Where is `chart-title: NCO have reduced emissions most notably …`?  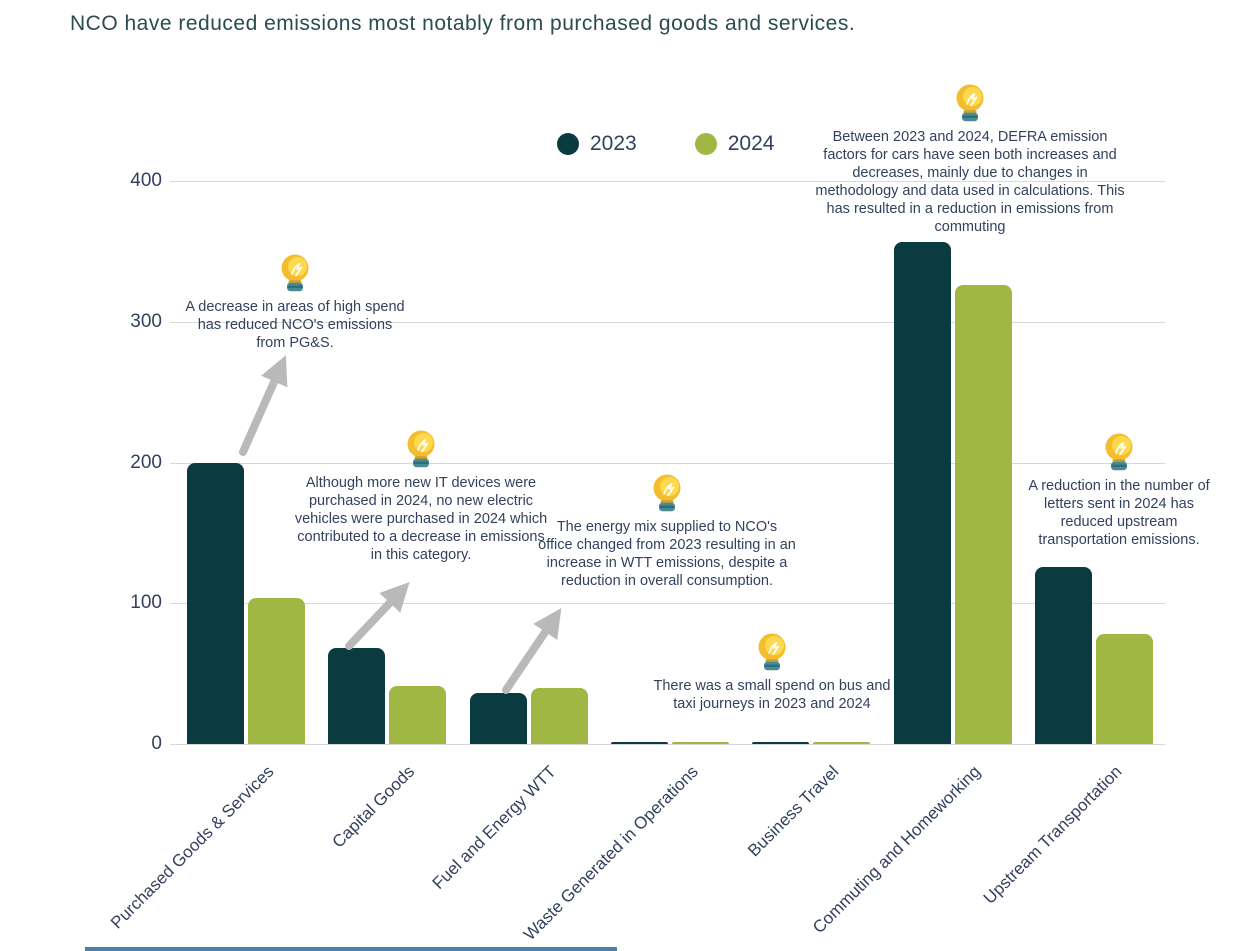 chart-title: NCO have reduced emissions most notably … is located at coordinates (463, 23).